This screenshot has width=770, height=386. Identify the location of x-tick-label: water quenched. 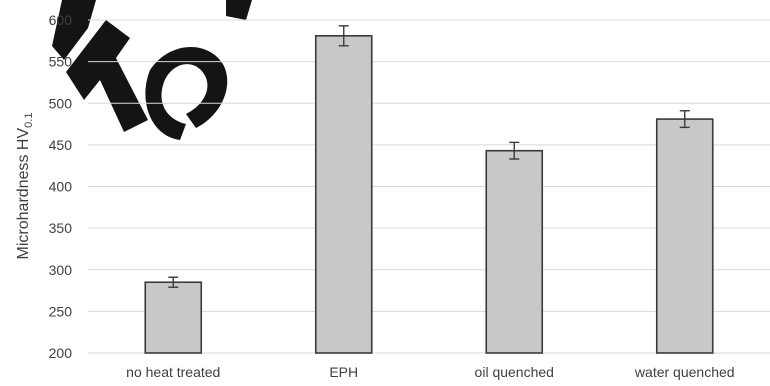
(684, 372).